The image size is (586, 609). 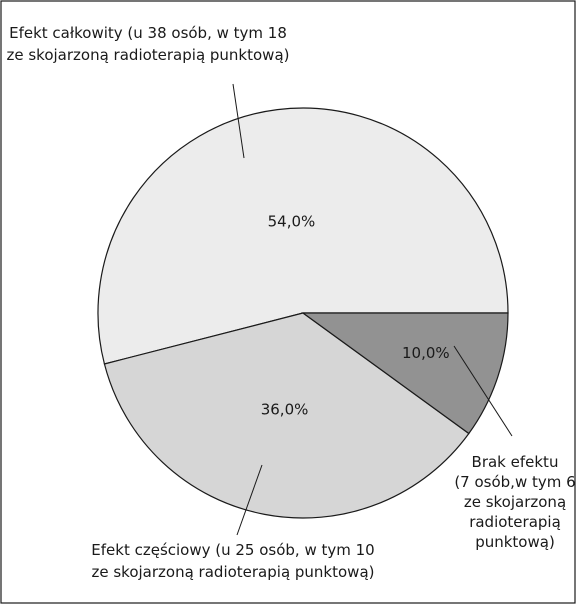 I want to click on slice-annotation-line: punktową), so click(x=515, y=542).